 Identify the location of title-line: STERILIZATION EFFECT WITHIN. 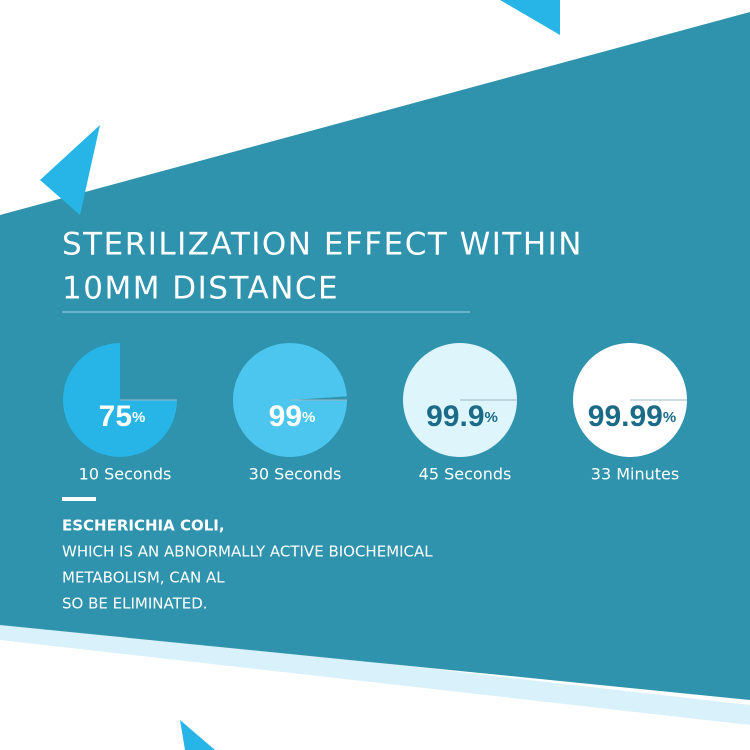
(322, 245).